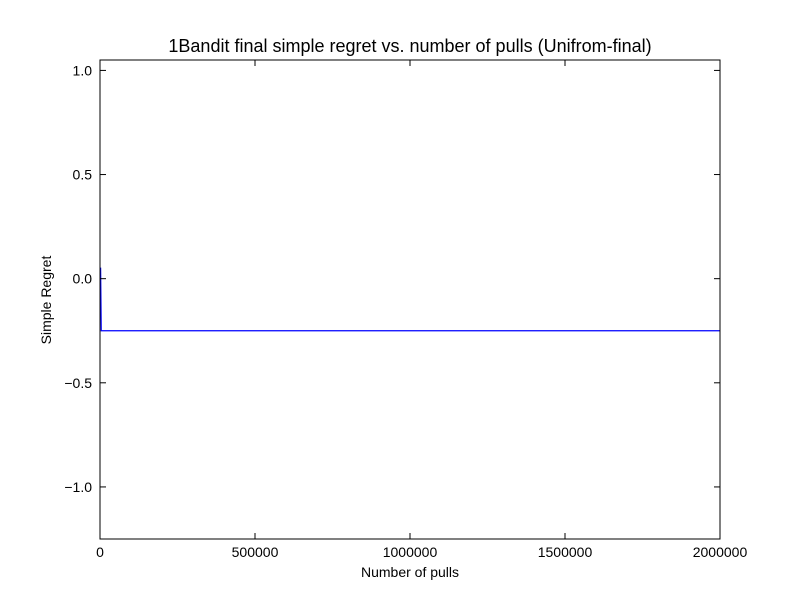 The height and width of the screenshot is (600, 800). Describe the element at coordinates (83, 279) in the screenshot. I see `y-tick-label: 0.0` at that location.